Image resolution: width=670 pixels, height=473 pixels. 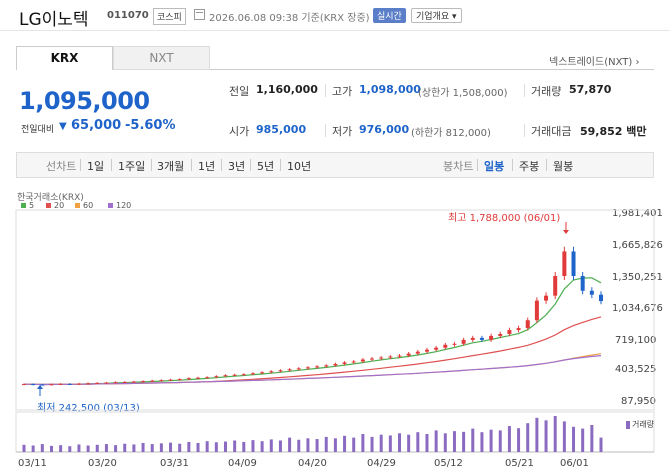 I want to click on period-1d: 1일, so click(x=96, y=166).